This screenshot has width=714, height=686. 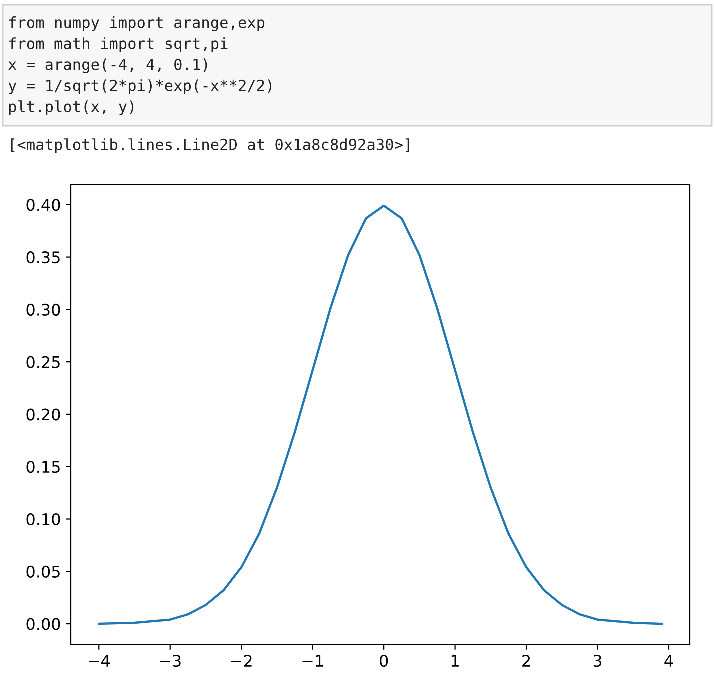 What do you see at coordinates (43, 467) in the screenshot?
I see `y-tick-label: 0.15` at bounding box center [43, 467].